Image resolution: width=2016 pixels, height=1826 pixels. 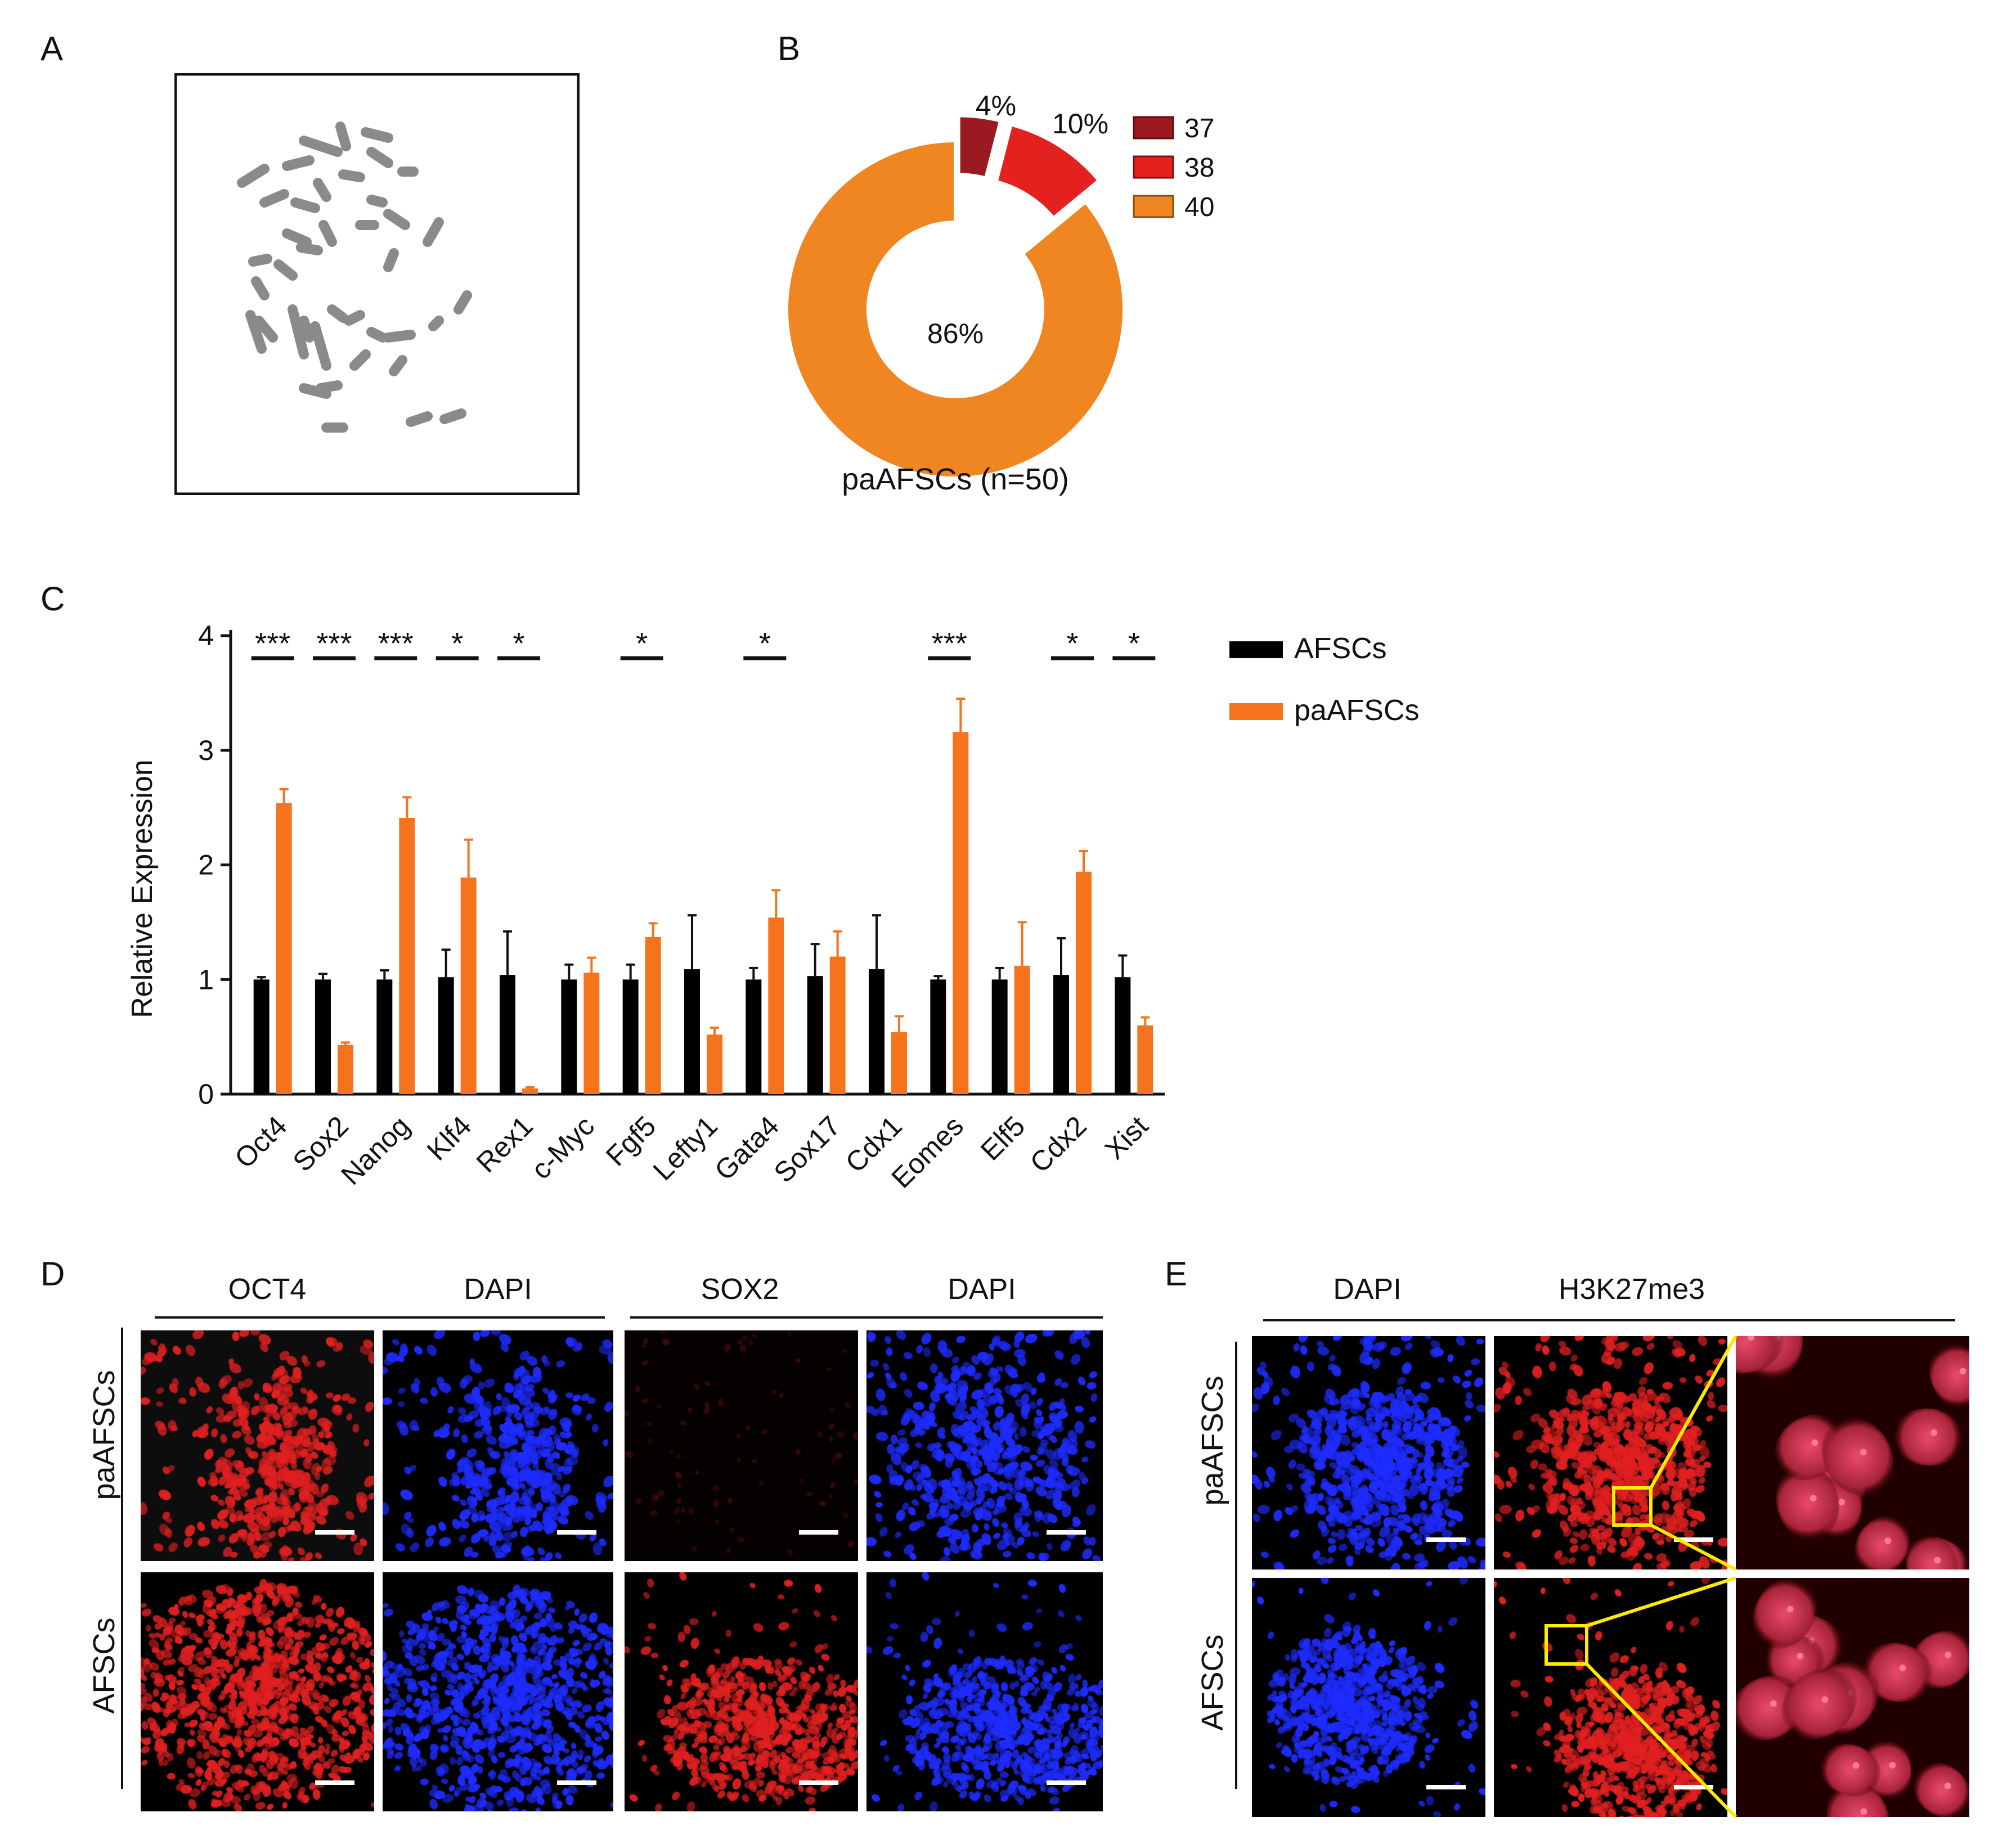 I want to click on x-tick-label: c-Myc, so click(x=562, y=1147).